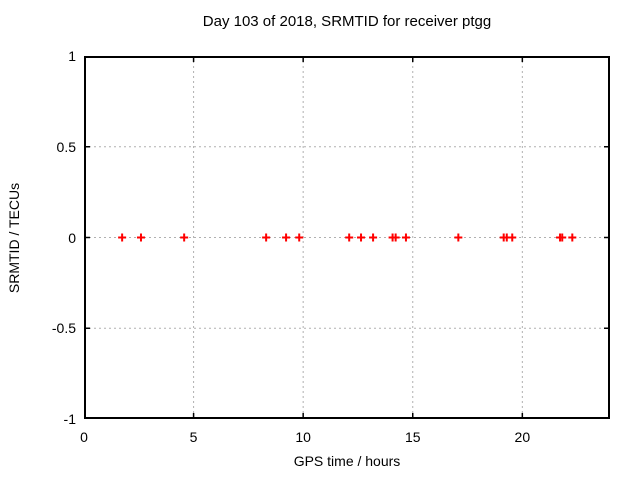 This screenshot has height=480, width=640. What do you see at coordinates (66, 146) in the screenshot?
I see `y-tick-label: 0.5` at bounding box center [66, 146].